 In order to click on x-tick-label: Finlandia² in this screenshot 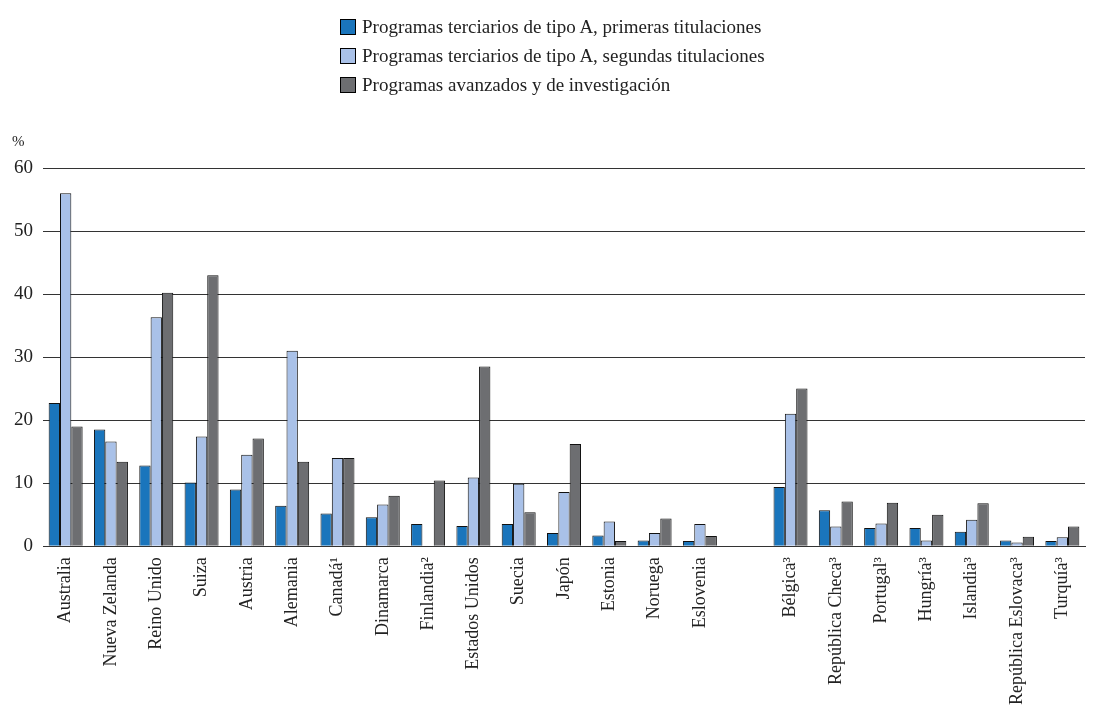, I will do `click(426, 594)`.